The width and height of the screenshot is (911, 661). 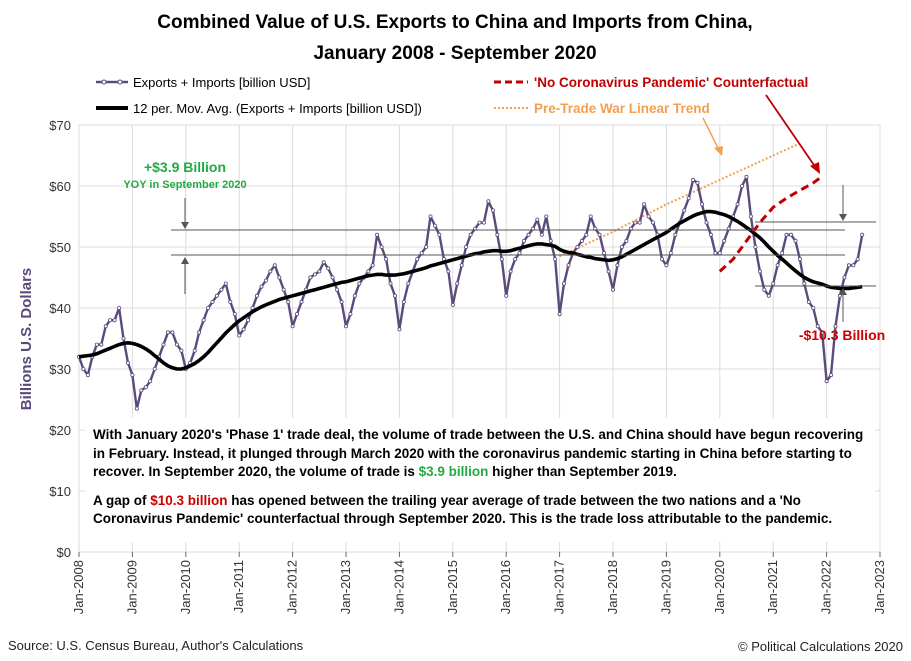 What do you see at coordinates (820, 646) in the screenshot?
I see `copyright-note: © Political Calculations 2020` at bounding box center [820, 646].